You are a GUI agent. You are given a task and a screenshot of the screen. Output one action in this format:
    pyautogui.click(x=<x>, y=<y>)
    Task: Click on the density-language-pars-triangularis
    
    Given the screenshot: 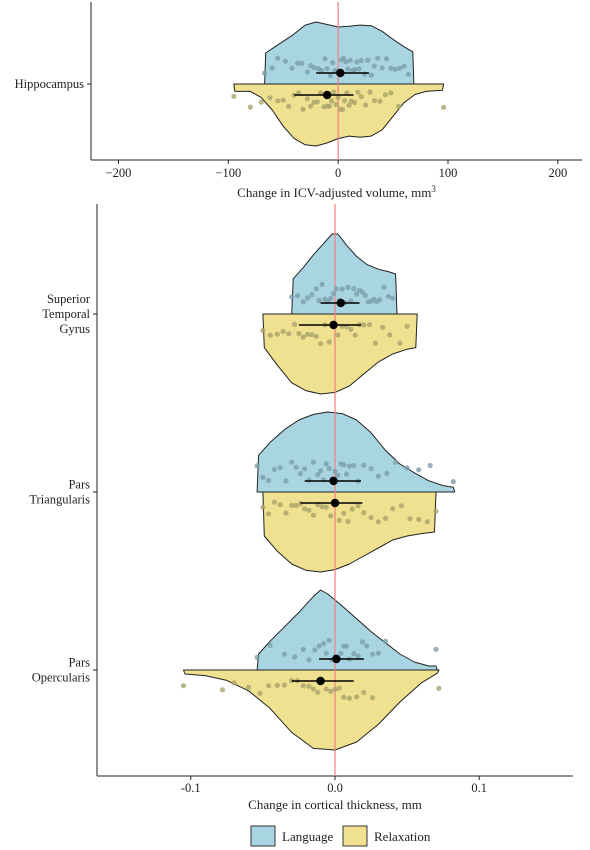 What is the action you would take?
    pyautogui.click(x=356, y=452)
    